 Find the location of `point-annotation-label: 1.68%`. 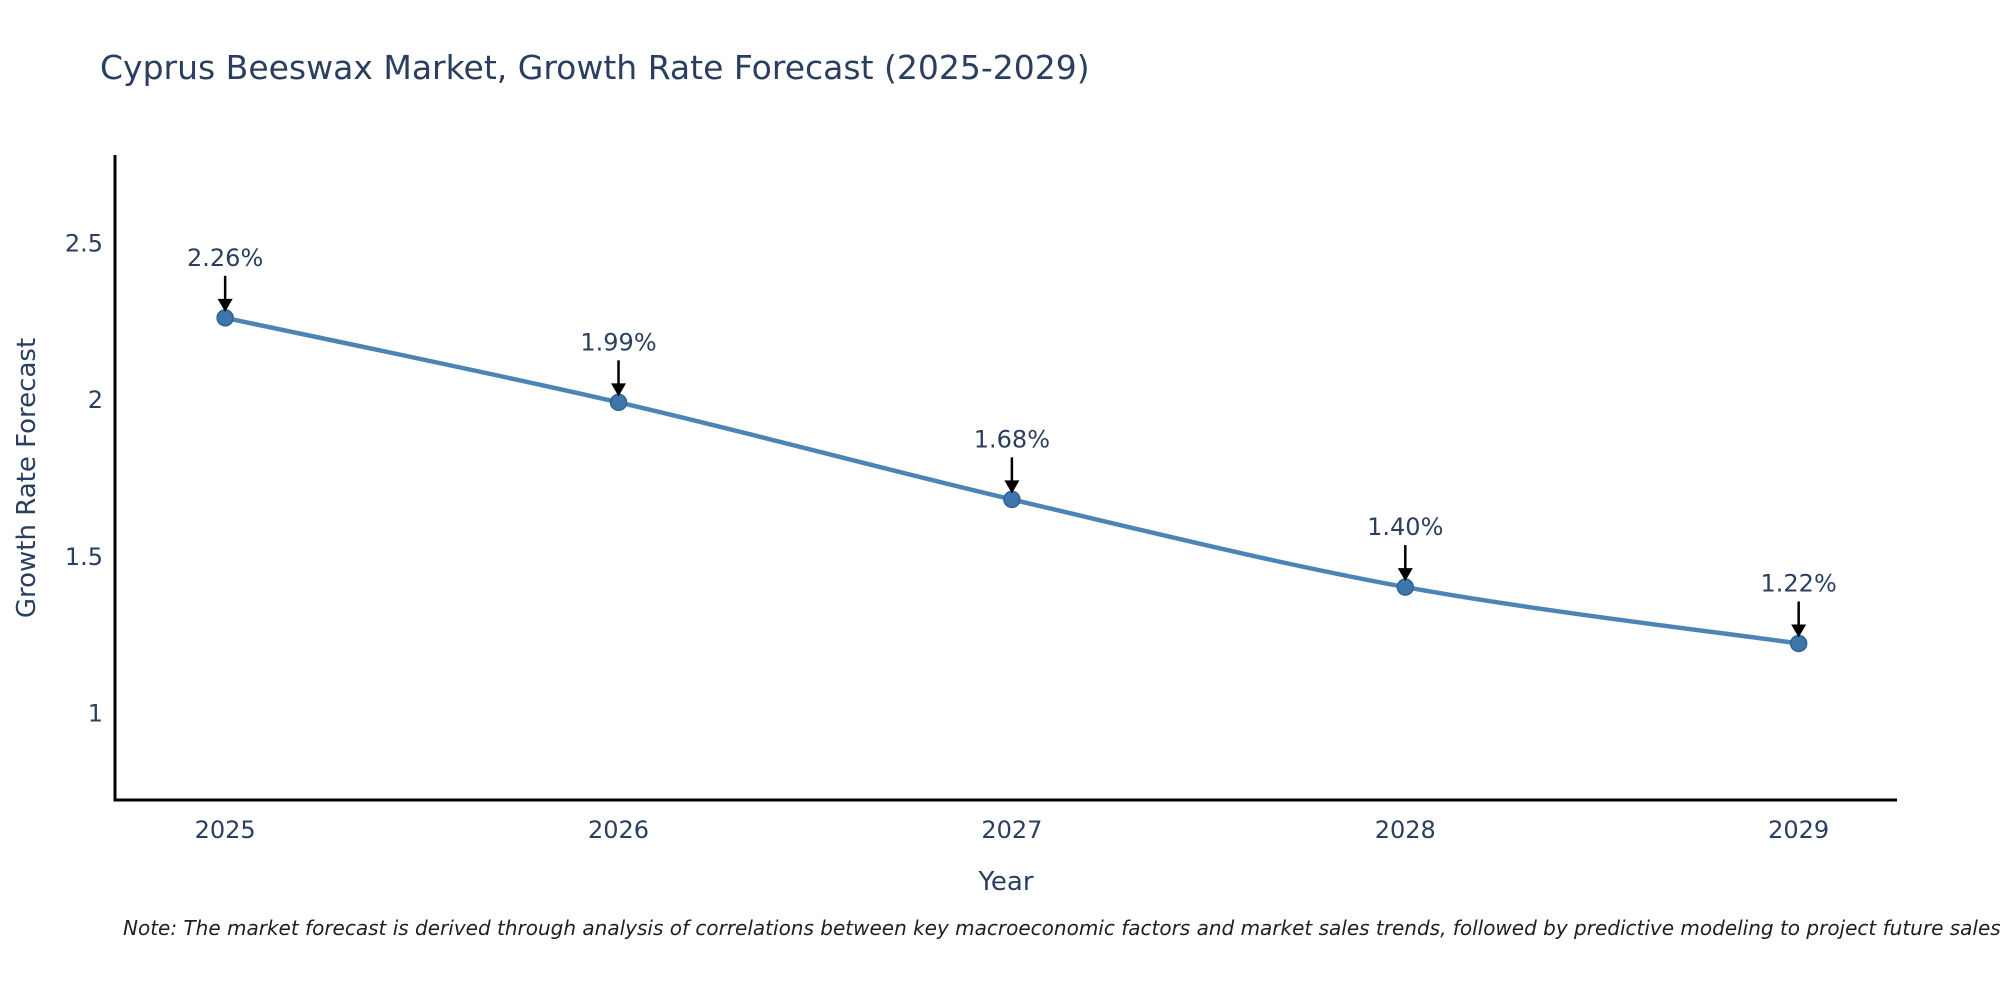

point-annotation-label: 1.68% is located at coordinates (1012, 439).